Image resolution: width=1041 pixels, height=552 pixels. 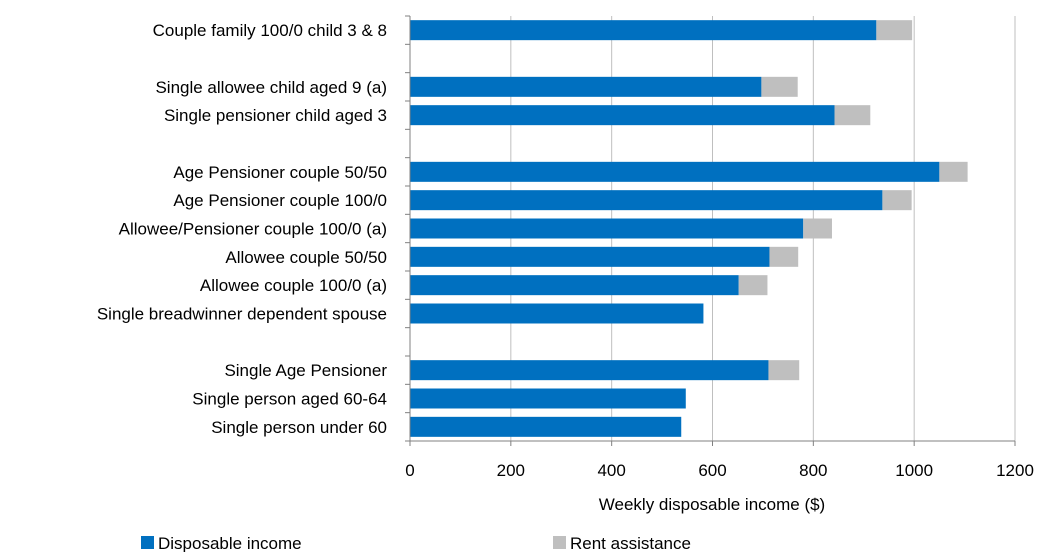 What do you see at coordinates (242, 314) in the screenshot?
I see `category-label: Single breadwinner dependent spouse` at bounding box center [242, 314].